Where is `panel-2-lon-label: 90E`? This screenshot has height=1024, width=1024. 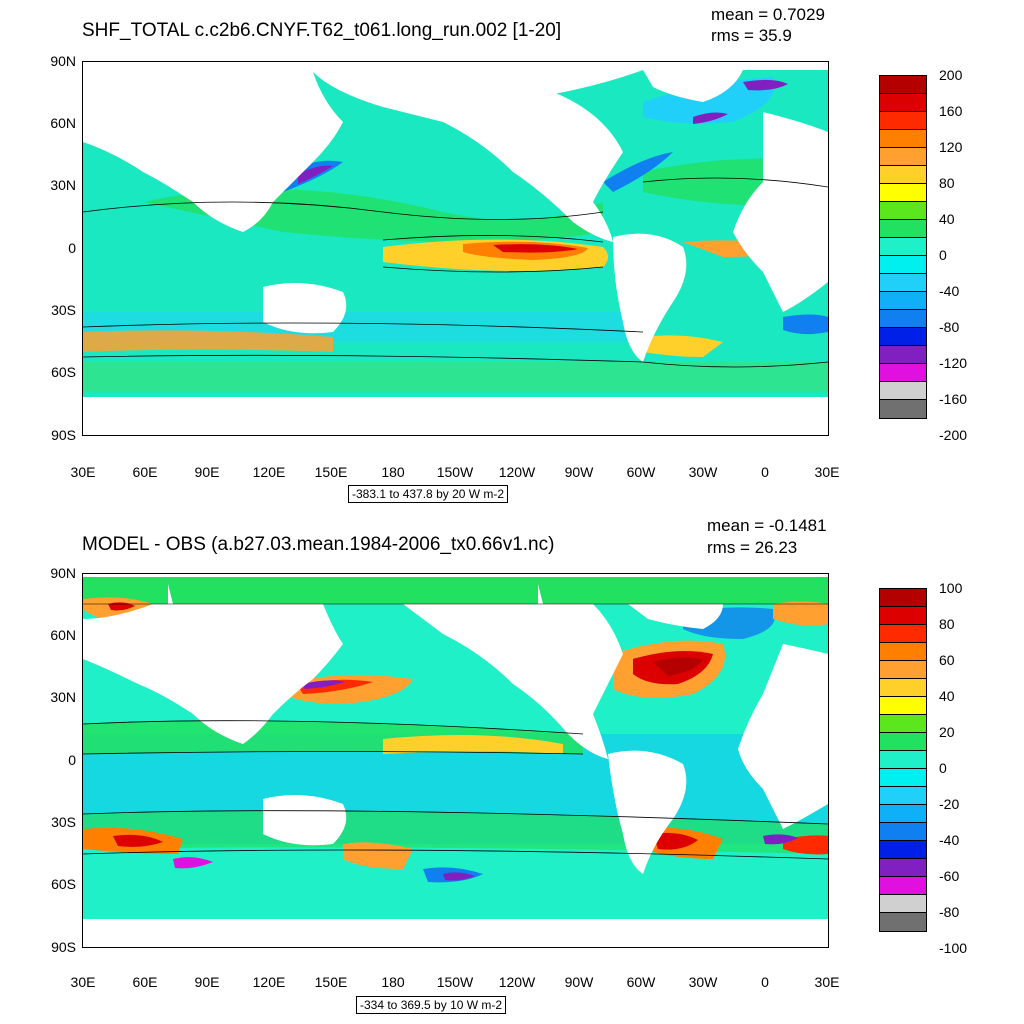 panel-2-lon-label: 90E is located at coordinates (207, 982).